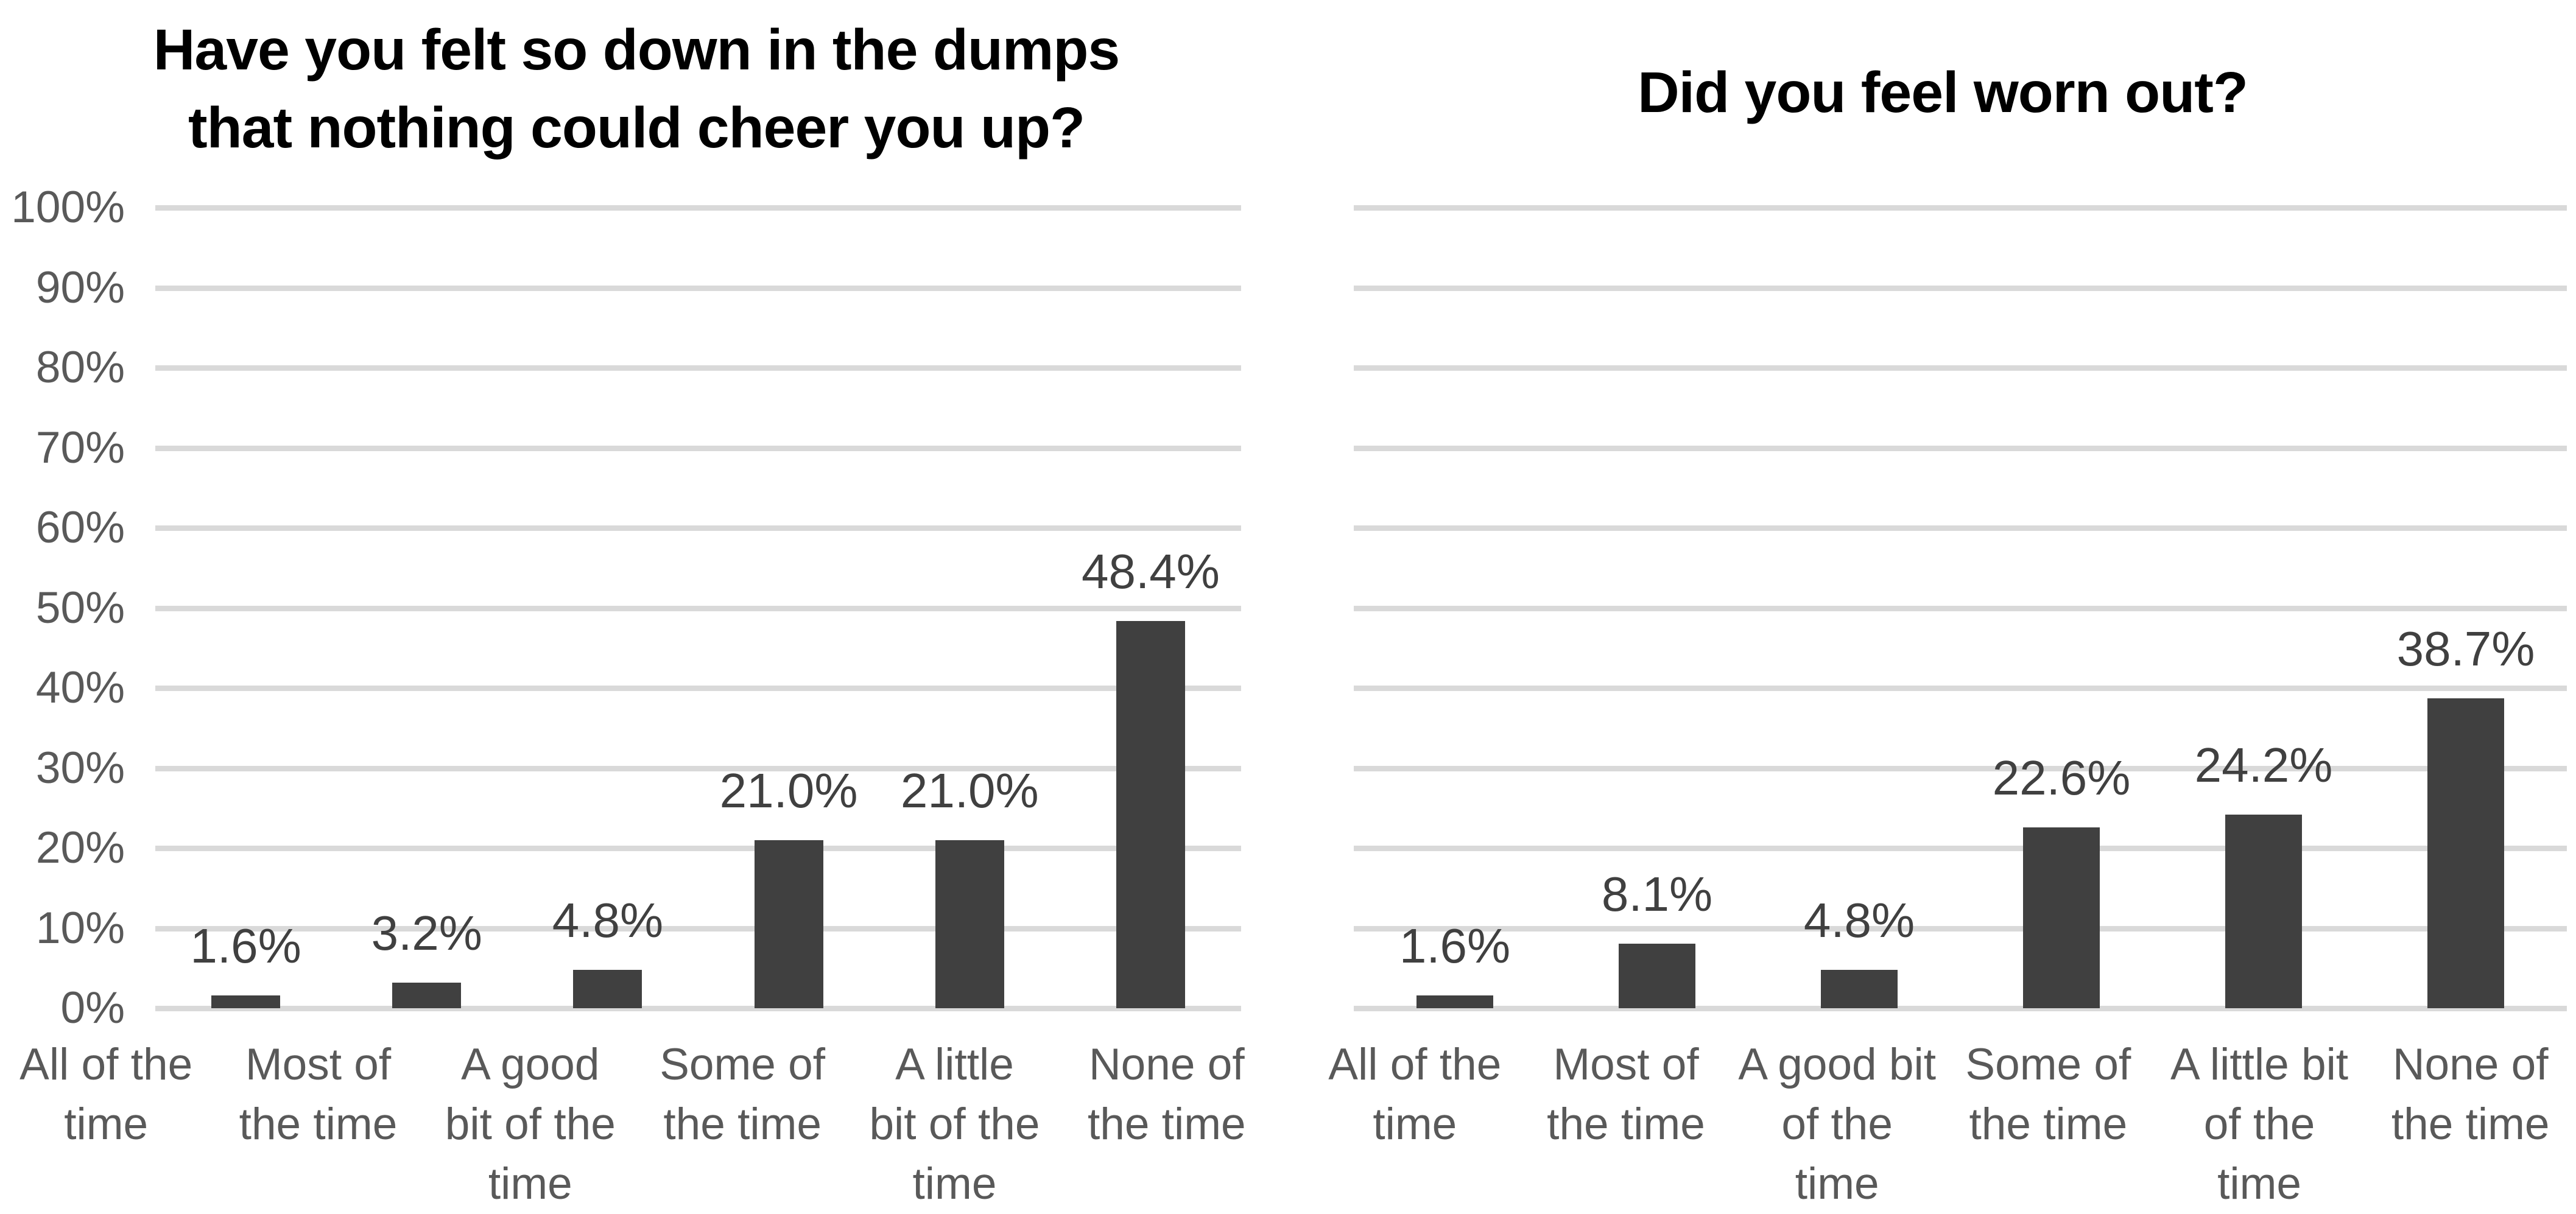 The image size is (2576, 1214). Describe the element at coordinates (80, 287) in the screenshot. I see `y-axis-tick-label: 90%` at that location.